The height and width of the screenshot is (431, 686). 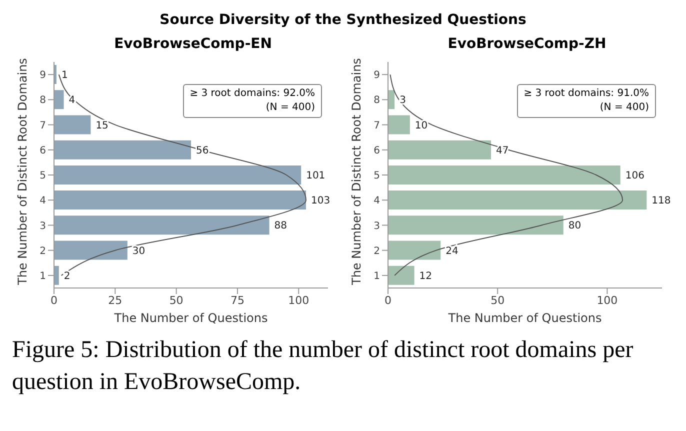 I want to click on data-label: 15, so click(x=102, y=126).